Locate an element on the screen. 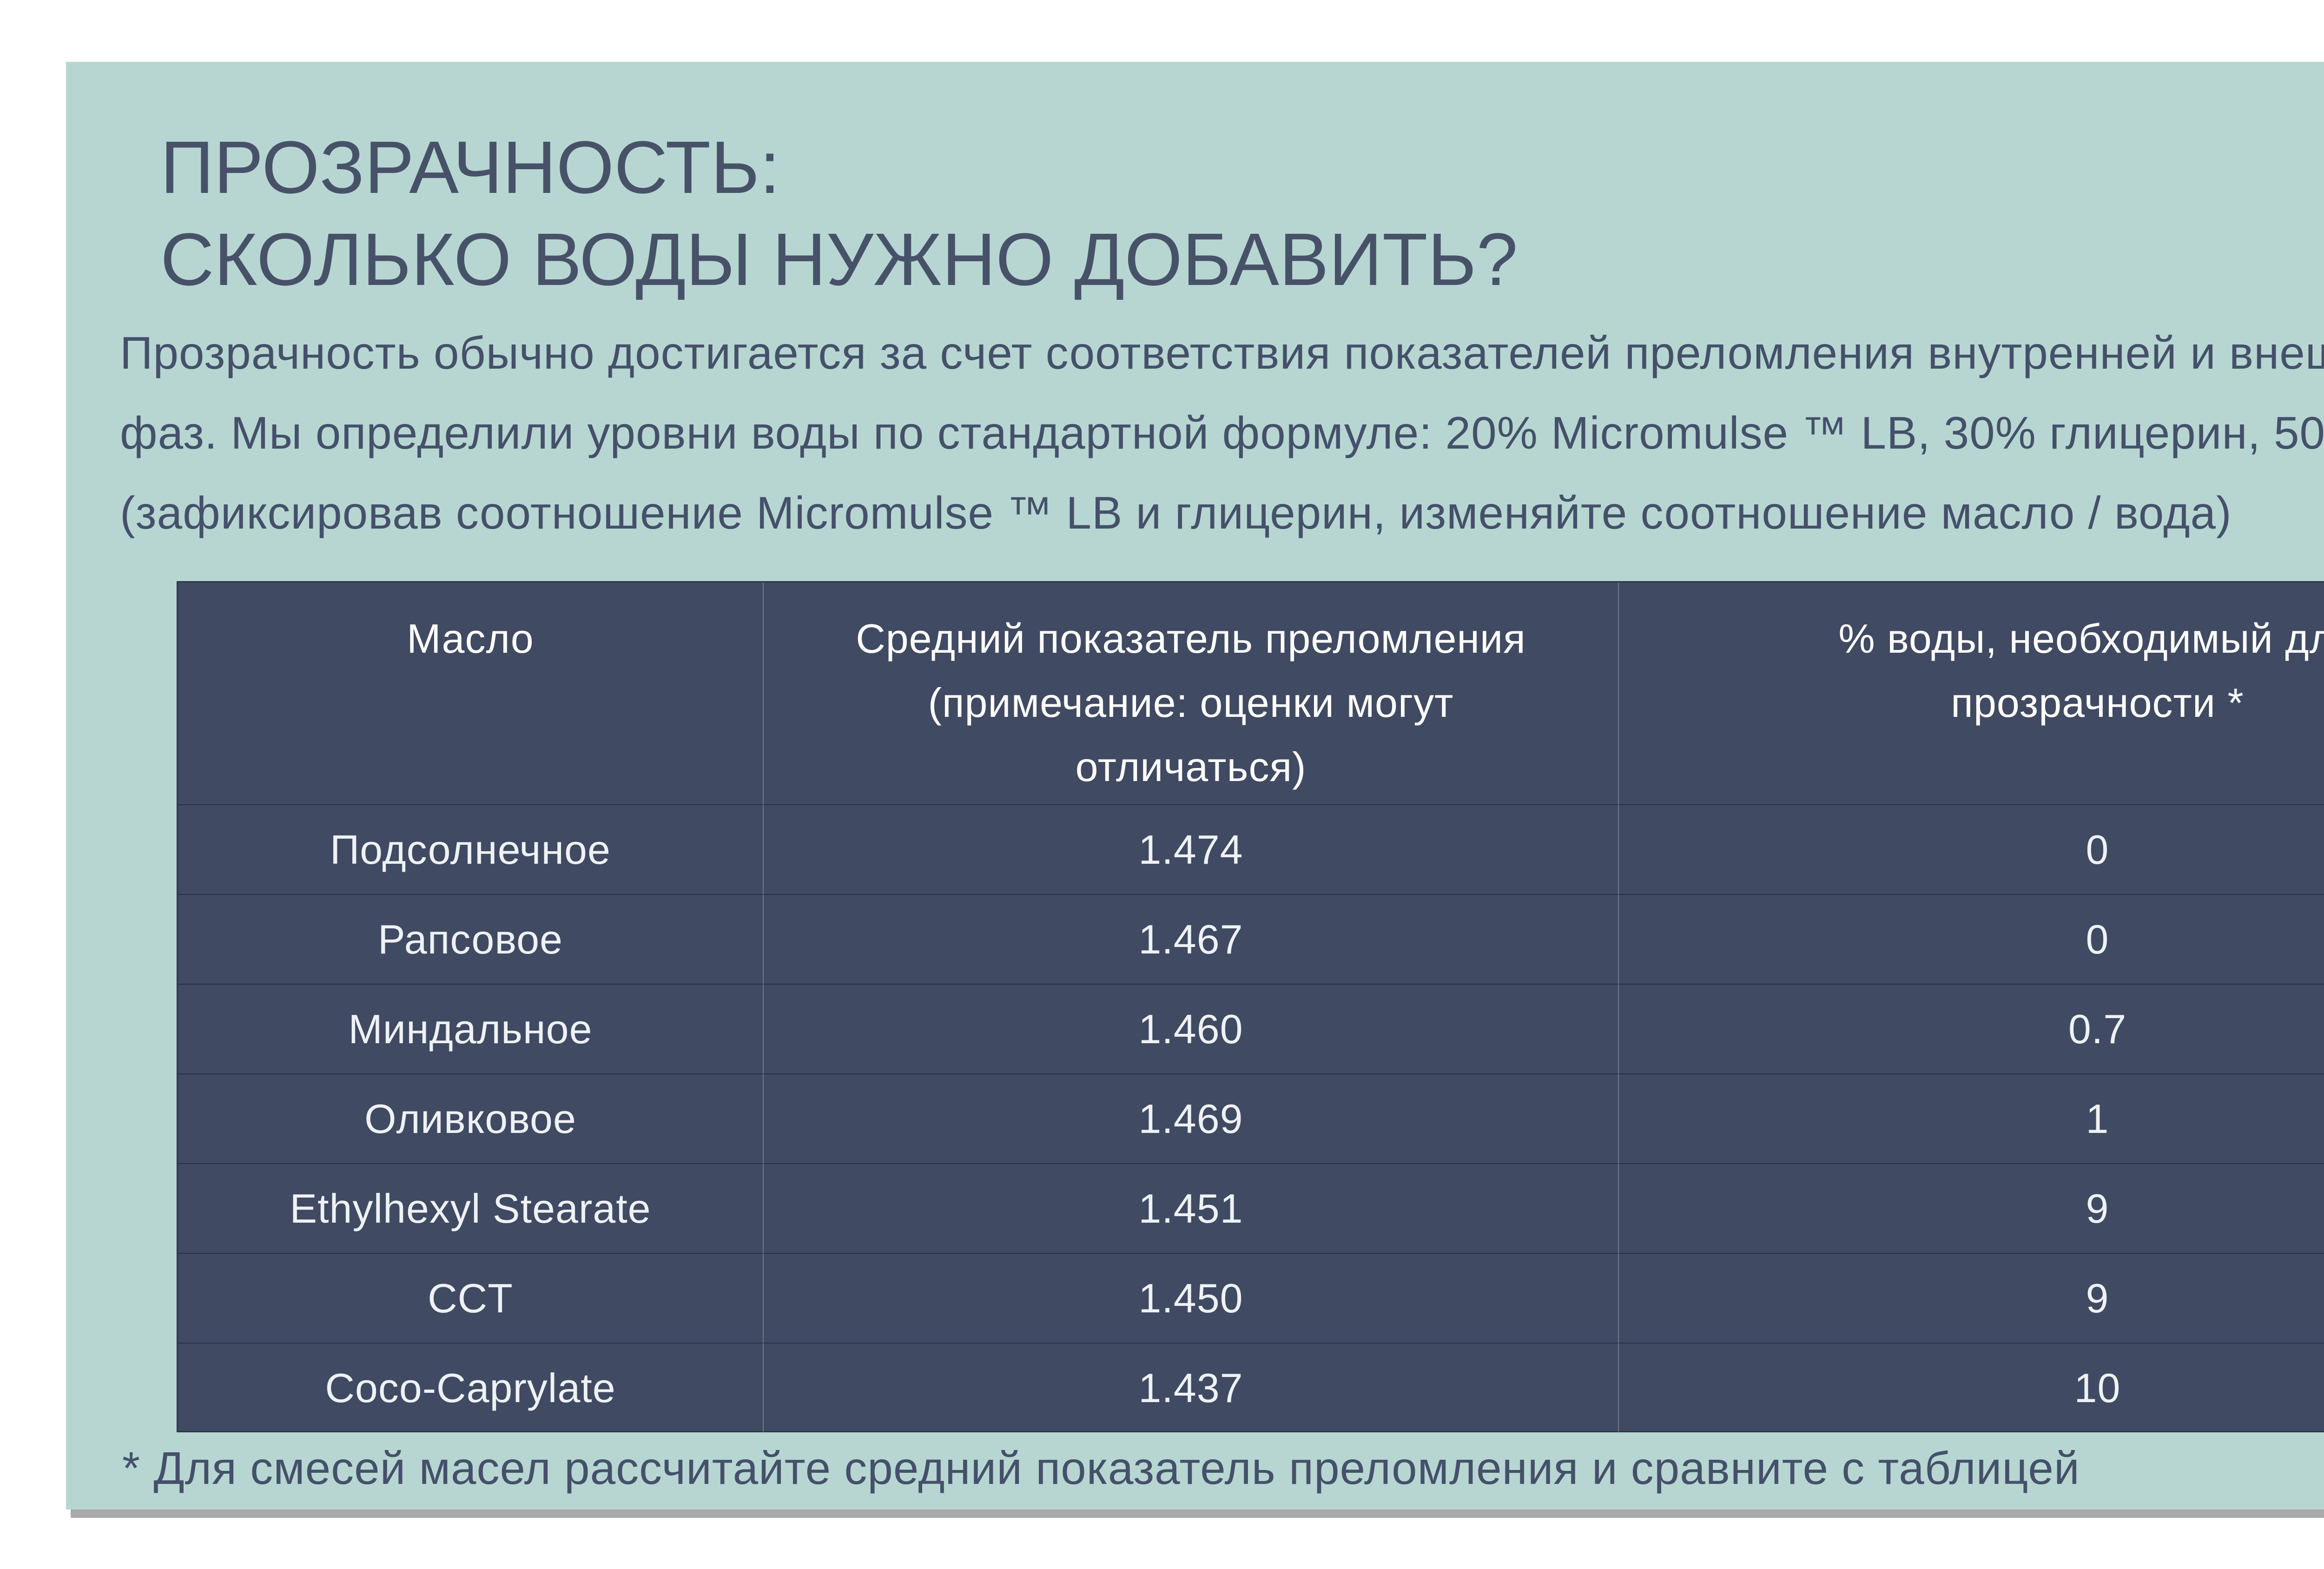  table-cell-refractive-index: 1.467 is located at coordinates (1190, 939).